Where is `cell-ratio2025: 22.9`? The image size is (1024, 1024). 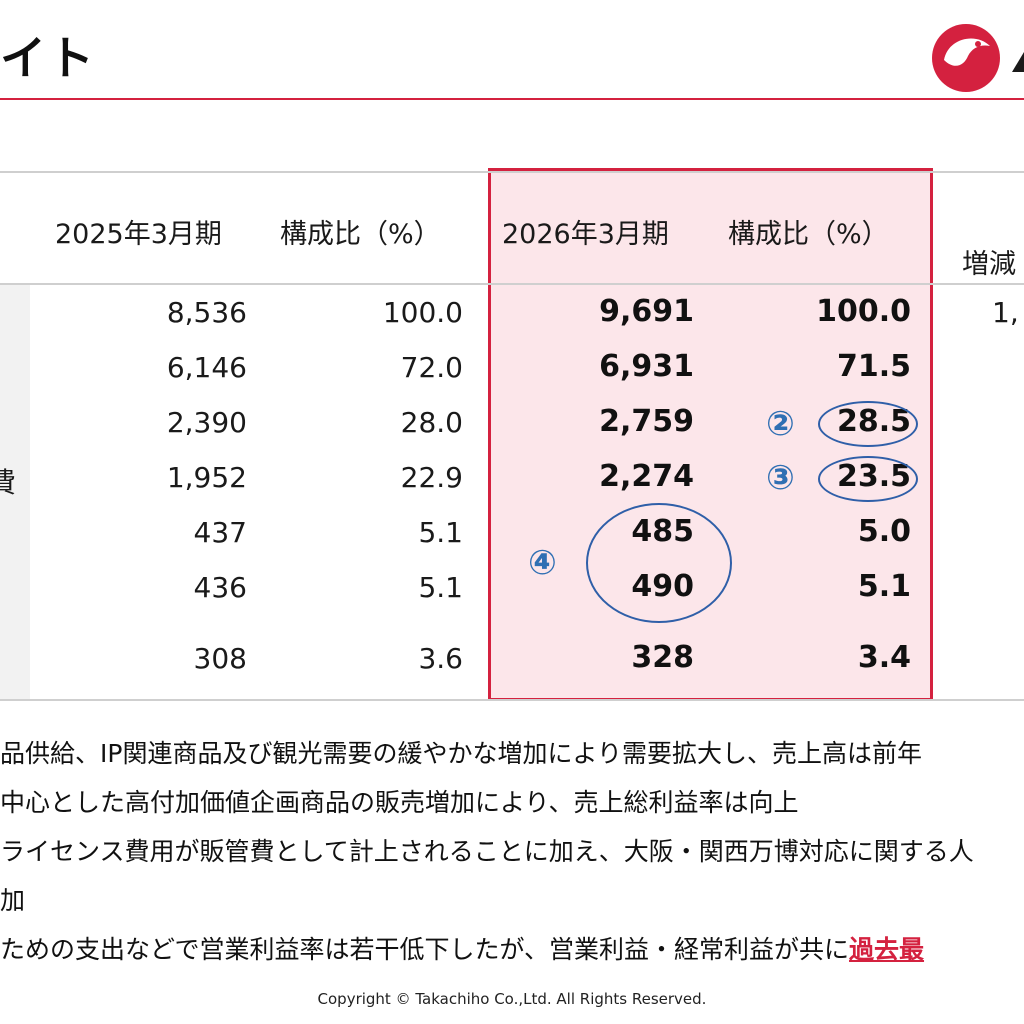 cell-ratio2025: 22.9 is located at coordinates (431, 477).